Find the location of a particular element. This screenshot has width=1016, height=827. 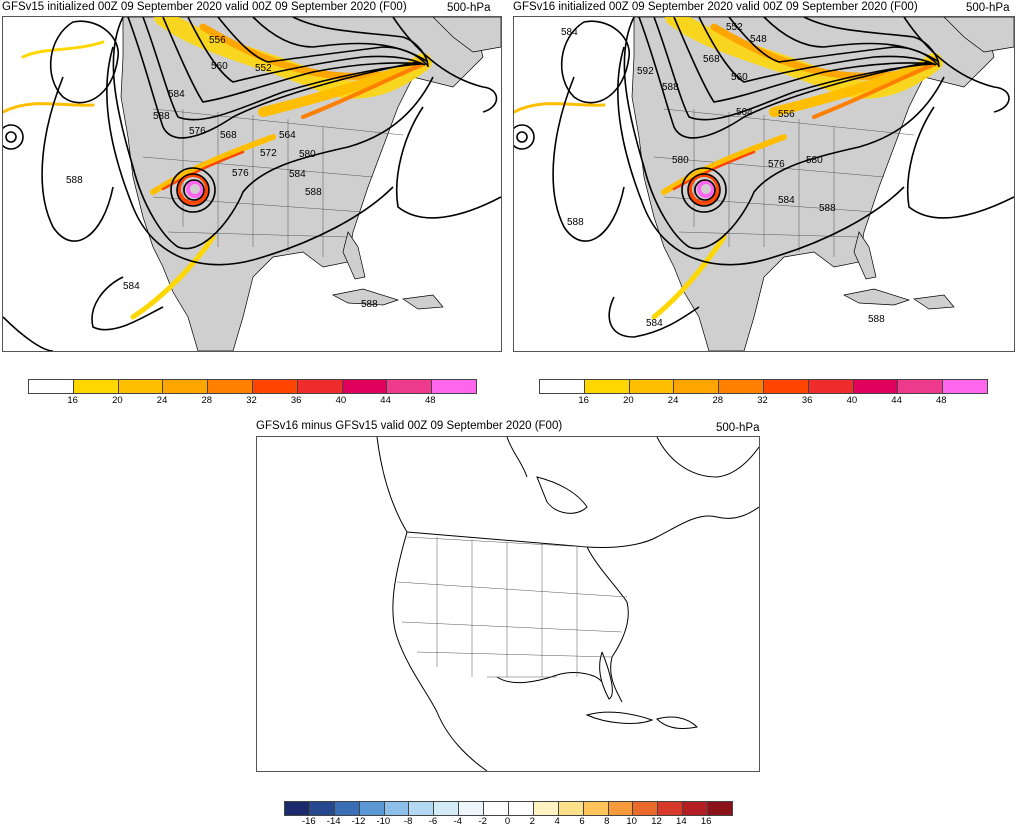

colorbar-tick-label: 8 is located at coordinates (607, 821).